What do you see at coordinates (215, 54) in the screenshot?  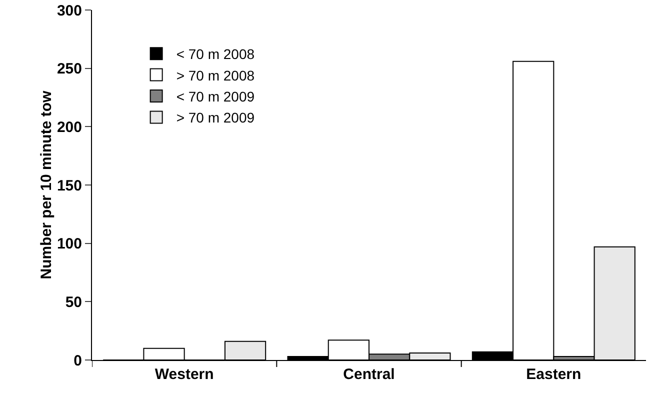 I see `legend-label: < 70 m 2008` at bounding box center [215, 54].